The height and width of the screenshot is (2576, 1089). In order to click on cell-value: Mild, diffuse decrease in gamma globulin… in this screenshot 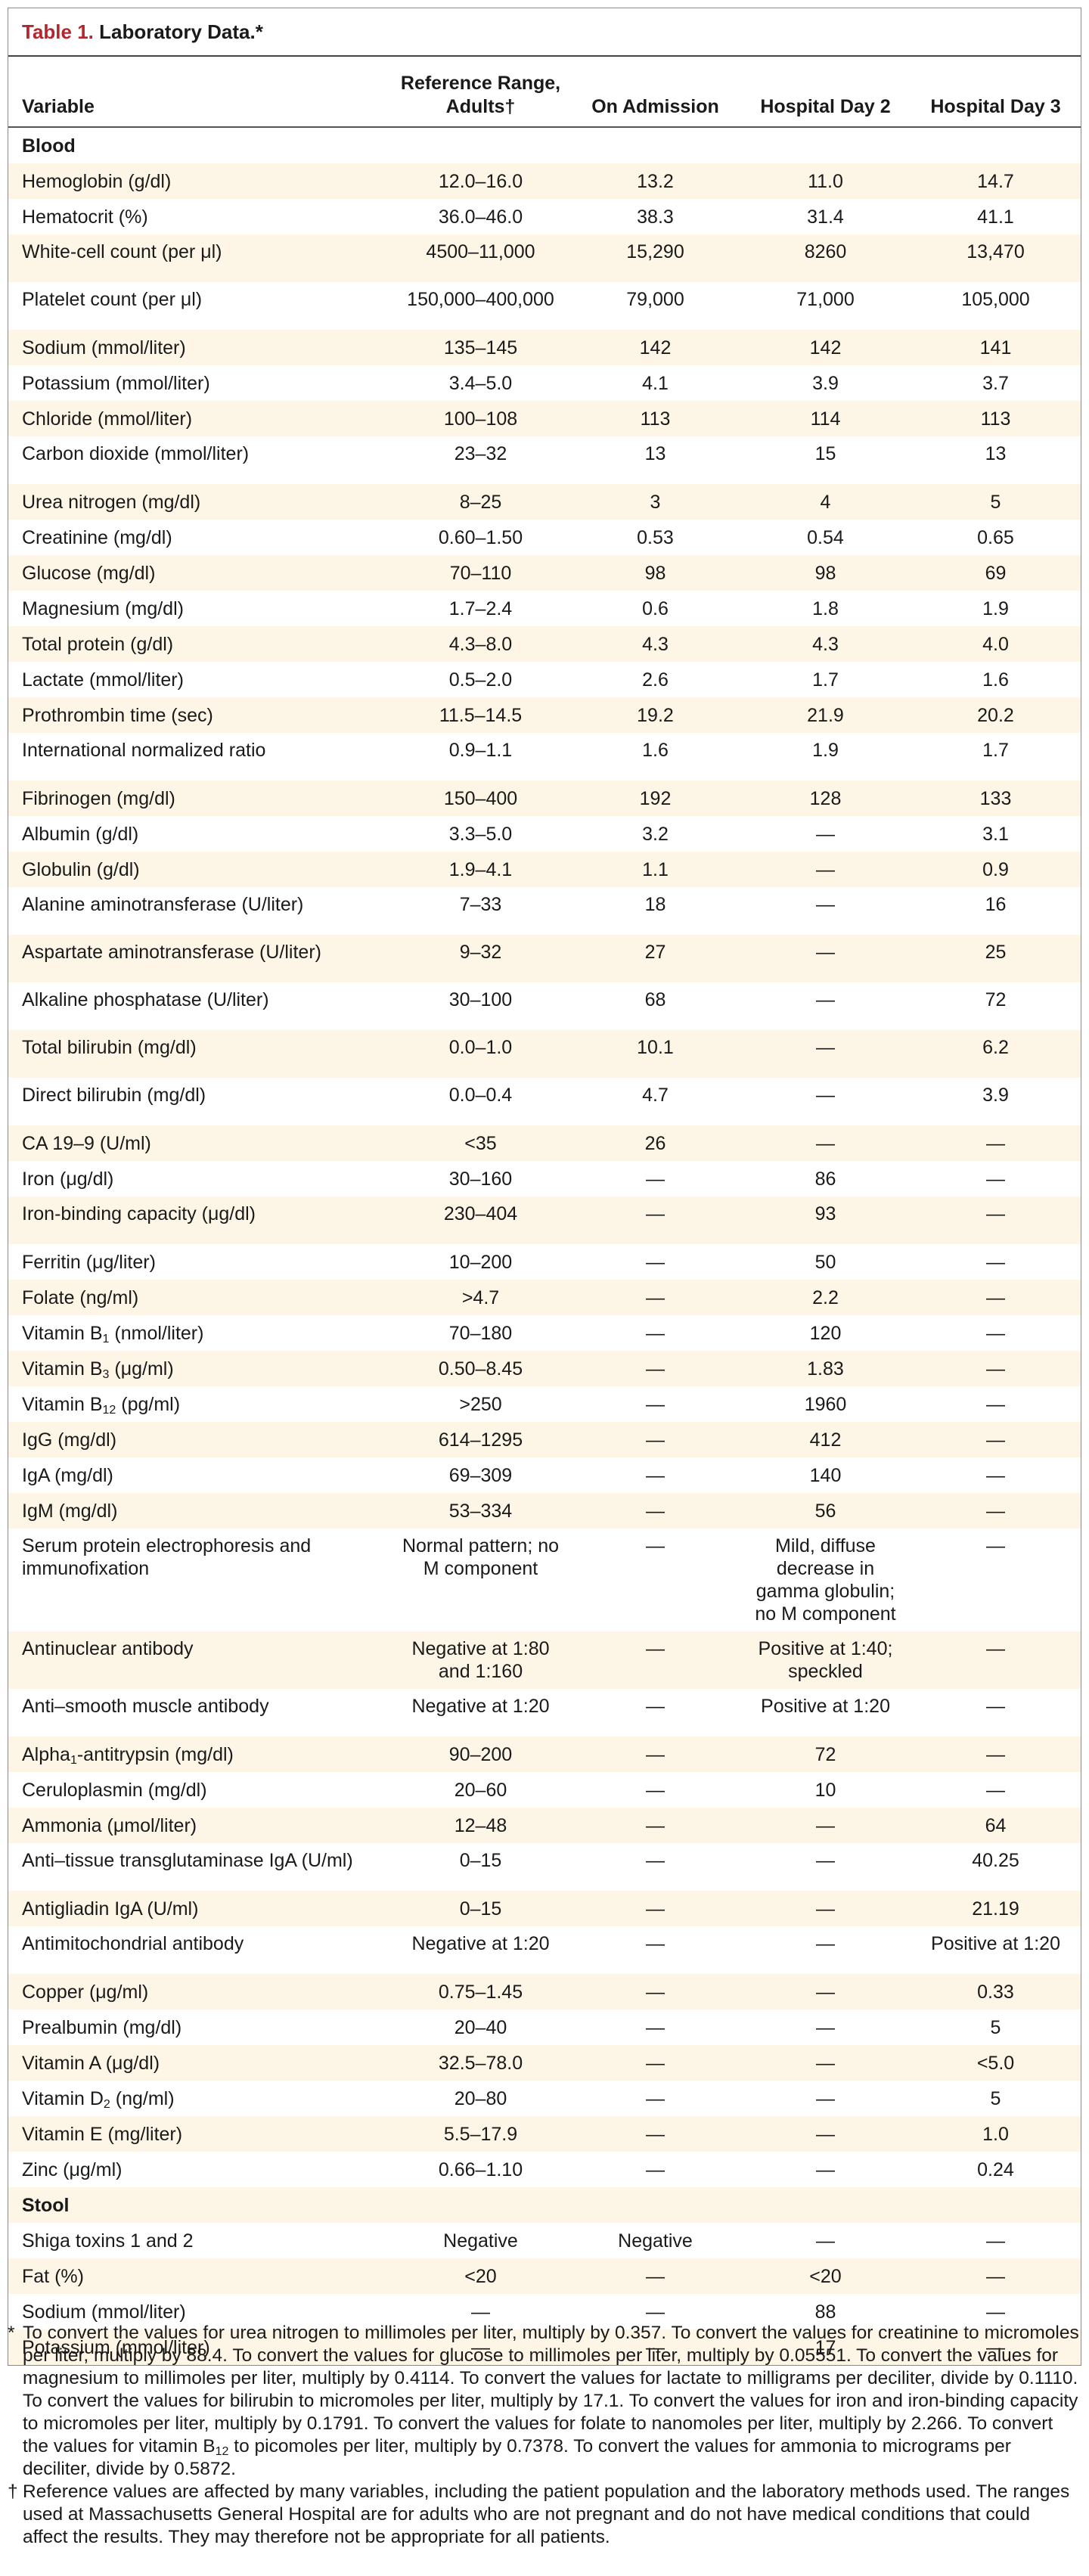, I will do `click(825, 1580)`.